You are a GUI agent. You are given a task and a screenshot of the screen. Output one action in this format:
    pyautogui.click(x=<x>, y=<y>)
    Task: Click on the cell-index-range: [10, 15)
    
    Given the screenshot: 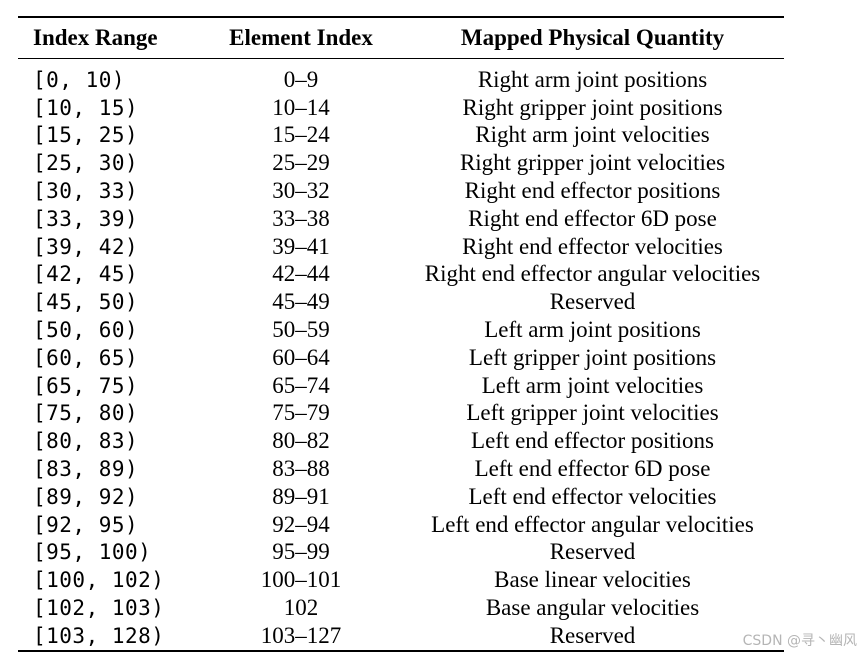 What is the action you would take?
    pyautogui.click(x=86, y=107)
    